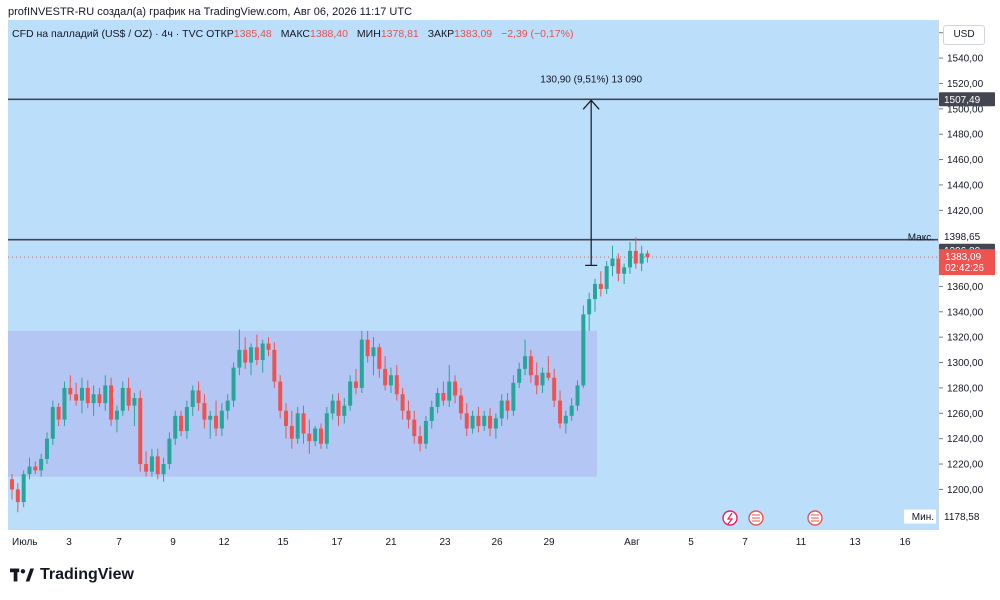 This screenshot has width=1000, height=600. What do you see at coordinates (965, 465) in the screenshot?
I see `price-tick-label: 1220,00` at bounding box center [965, 465].